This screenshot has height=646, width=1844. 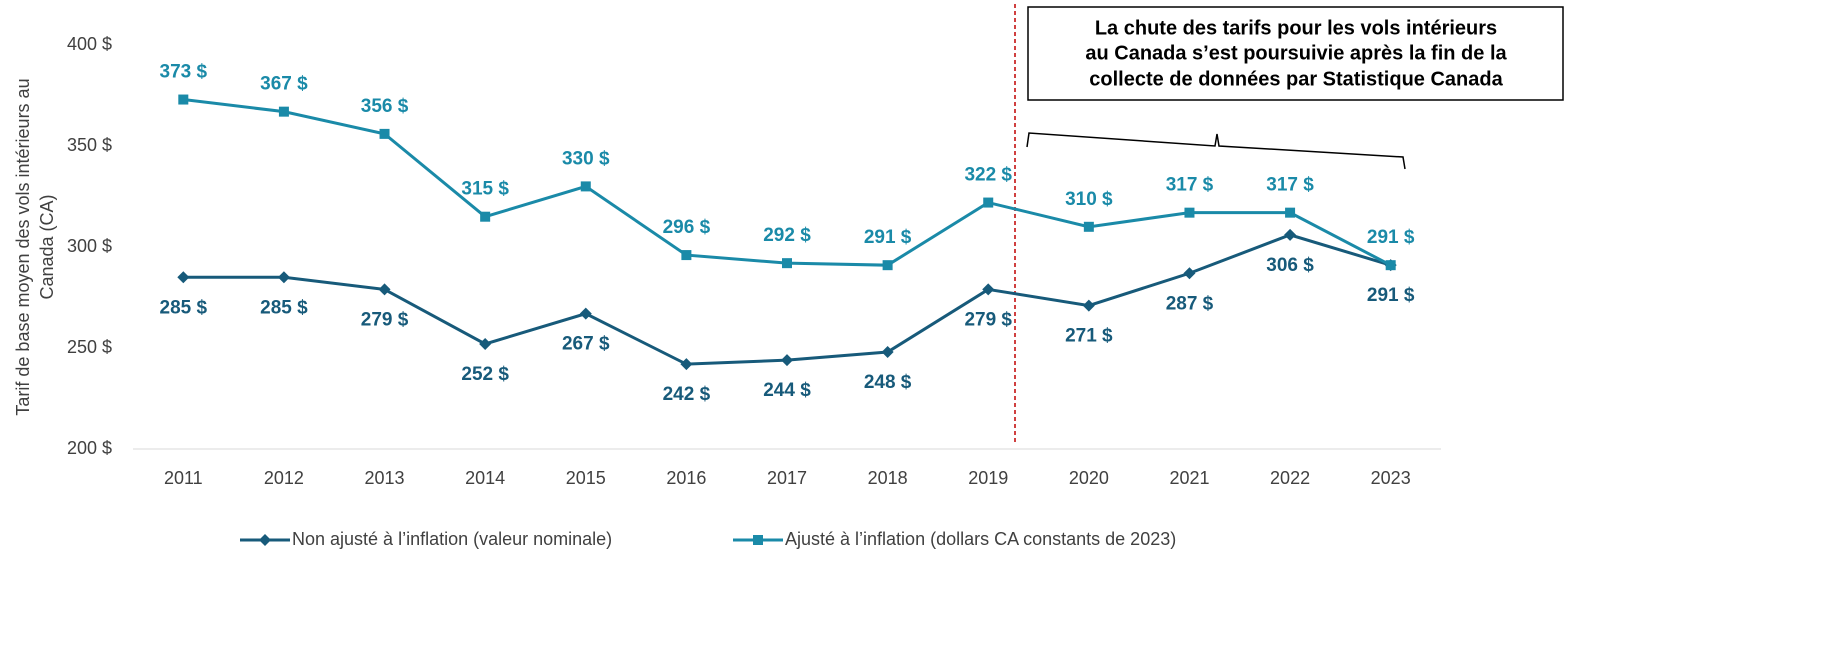 What do you see at coordinates (988, 175) in the screenshot?
I see `value-label: 322 $` at bounding box center [988, 175].